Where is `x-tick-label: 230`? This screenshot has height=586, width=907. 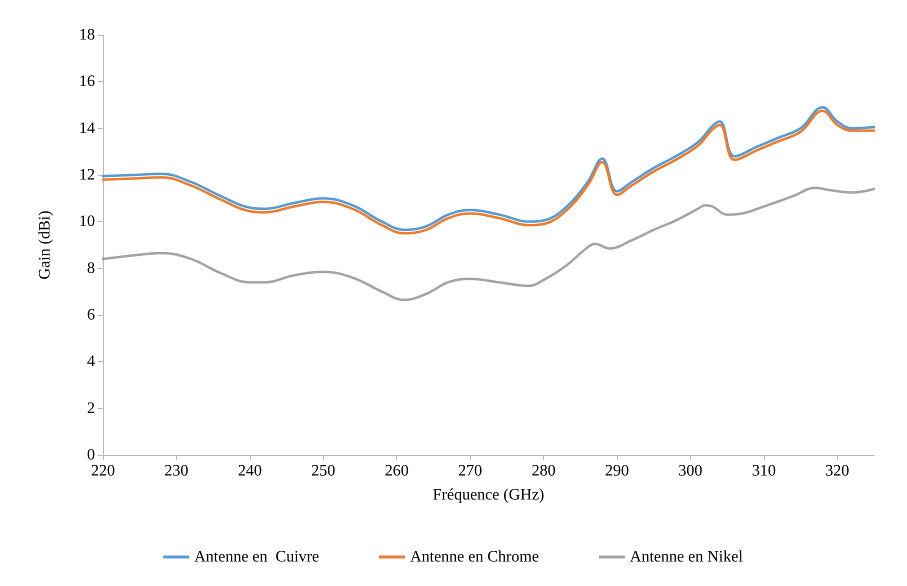 x-tick-label: 230 is located at coordinates (176, 471).